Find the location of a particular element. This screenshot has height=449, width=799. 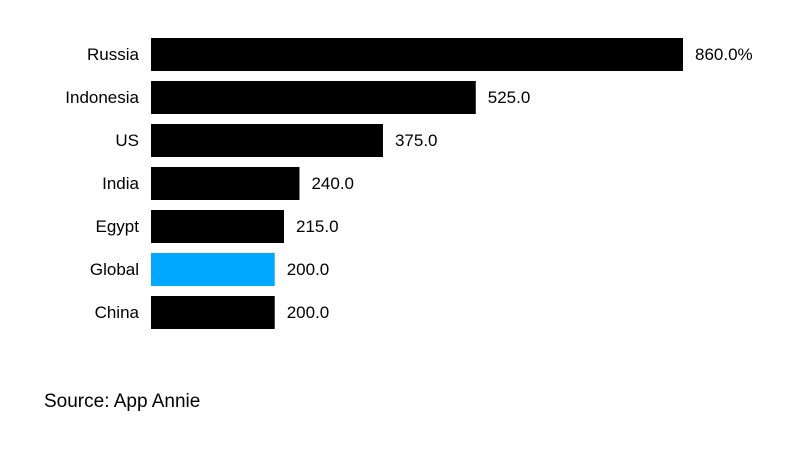

value-label-us: 375.0 is located at coordinates (416, 140).